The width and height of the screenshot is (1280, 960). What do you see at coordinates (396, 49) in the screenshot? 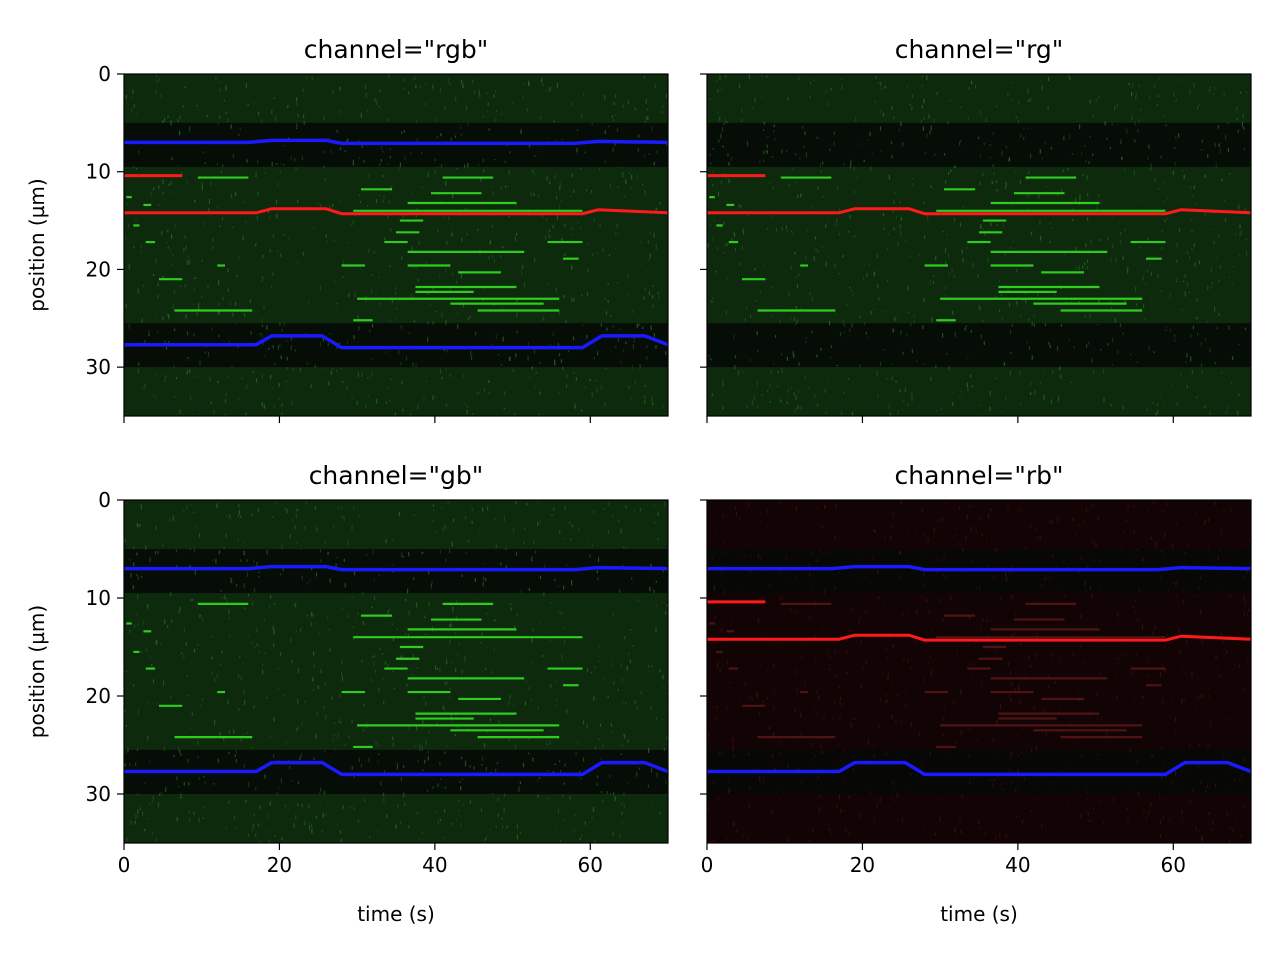
I see `panel-title: channel="rgb"` at bounding box center [396, 49].